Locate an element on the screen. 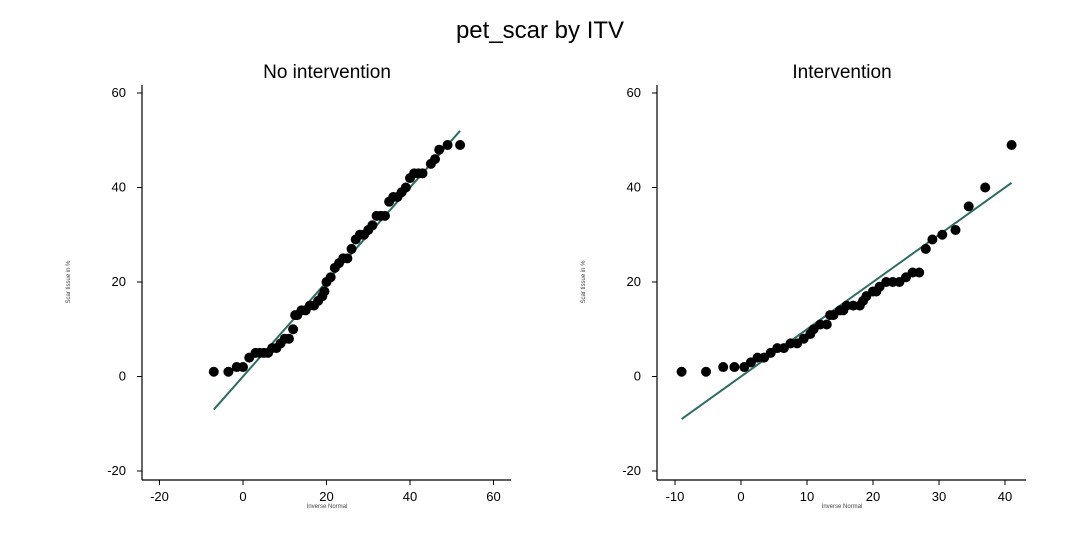 This screenshot has height=545, width=1080. panel-title-intervention: Intervention is located at coordinates (841, 72).